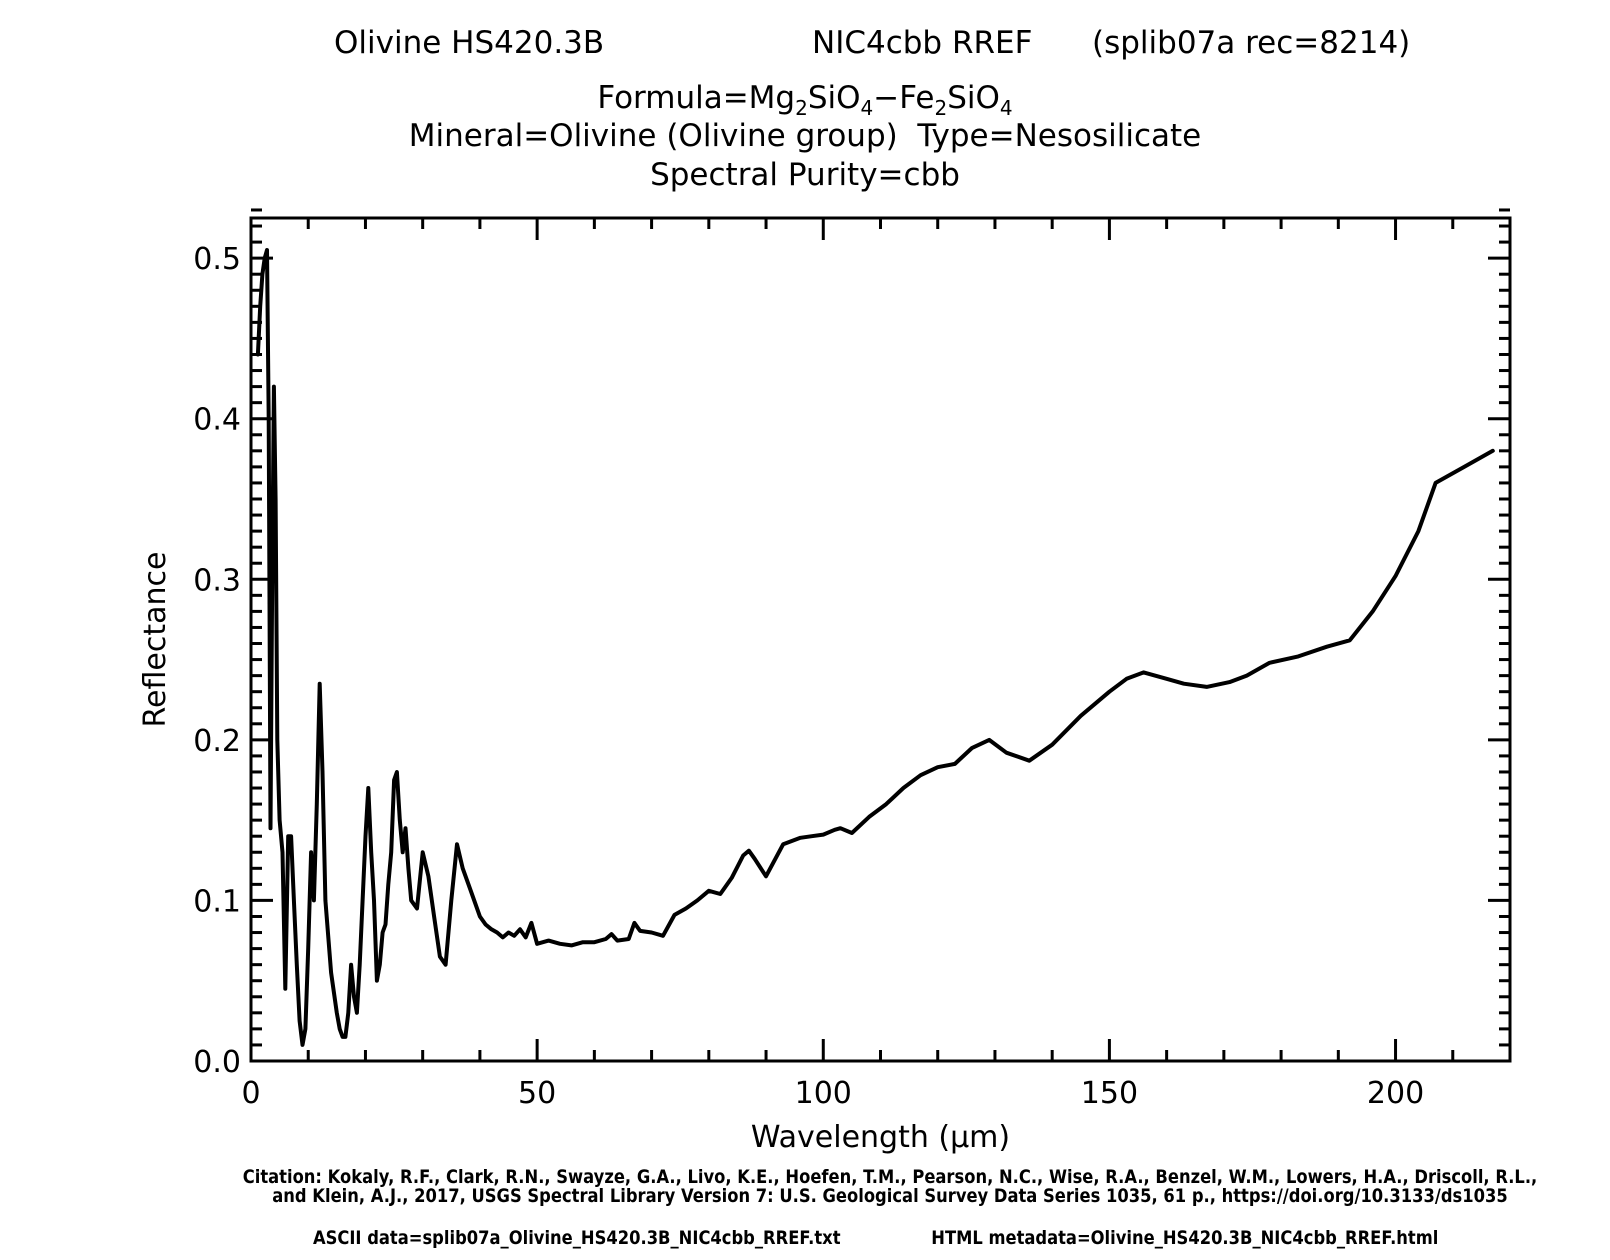 The image size is (1610, 1260). I want to click on x-tick-label: 100, so click(823, 1093).